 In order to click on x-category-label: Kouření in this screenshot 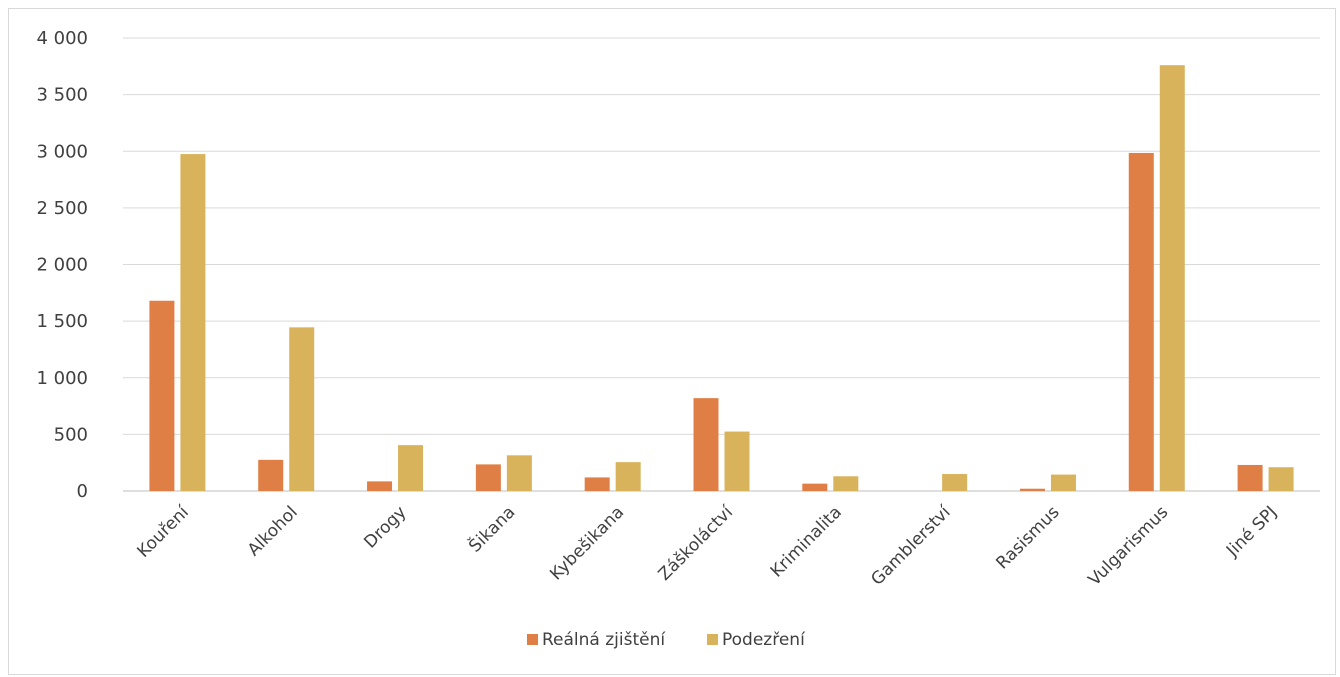, I will do `click(164, 532)`.